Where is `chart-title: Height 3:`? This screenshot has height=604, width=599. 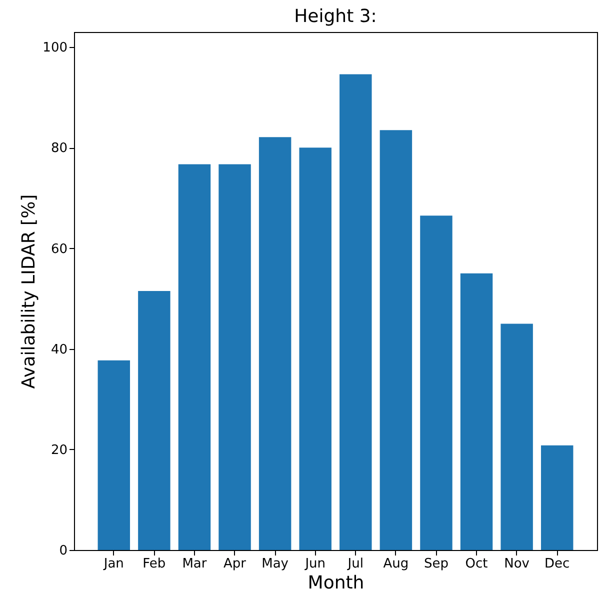 chart-title: Height 3: is located at coordinates (335, 16).